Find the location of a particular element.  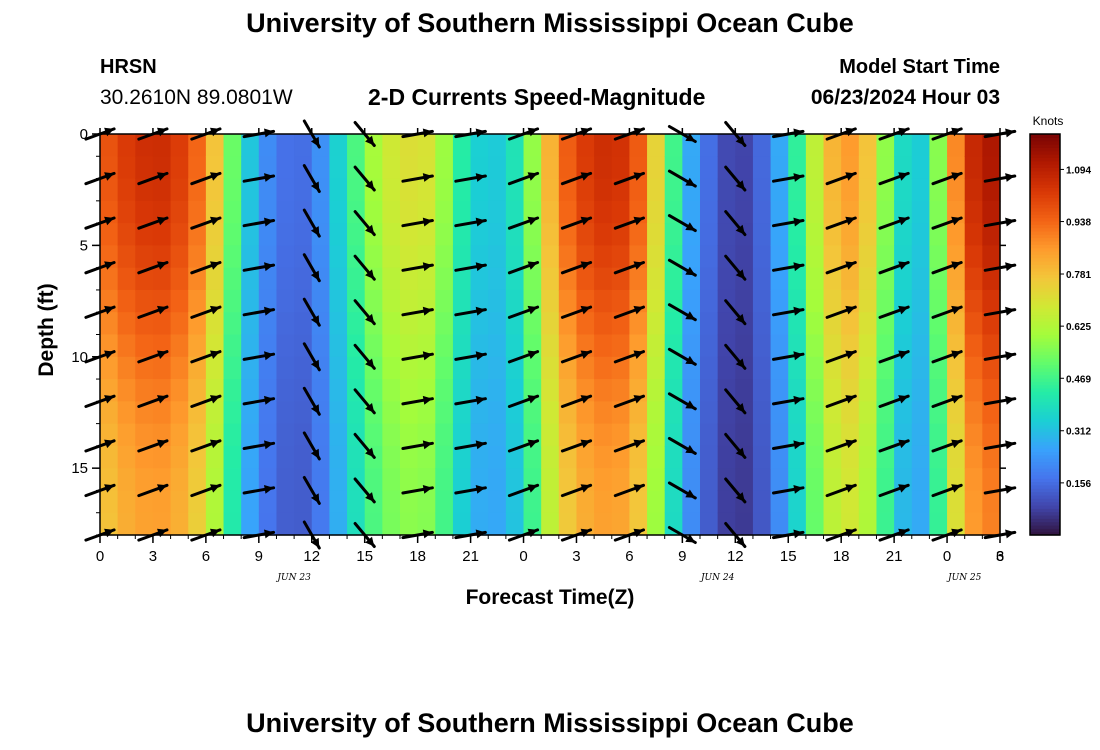

y-tick-label: 10 is located at coordinates (79, 357).